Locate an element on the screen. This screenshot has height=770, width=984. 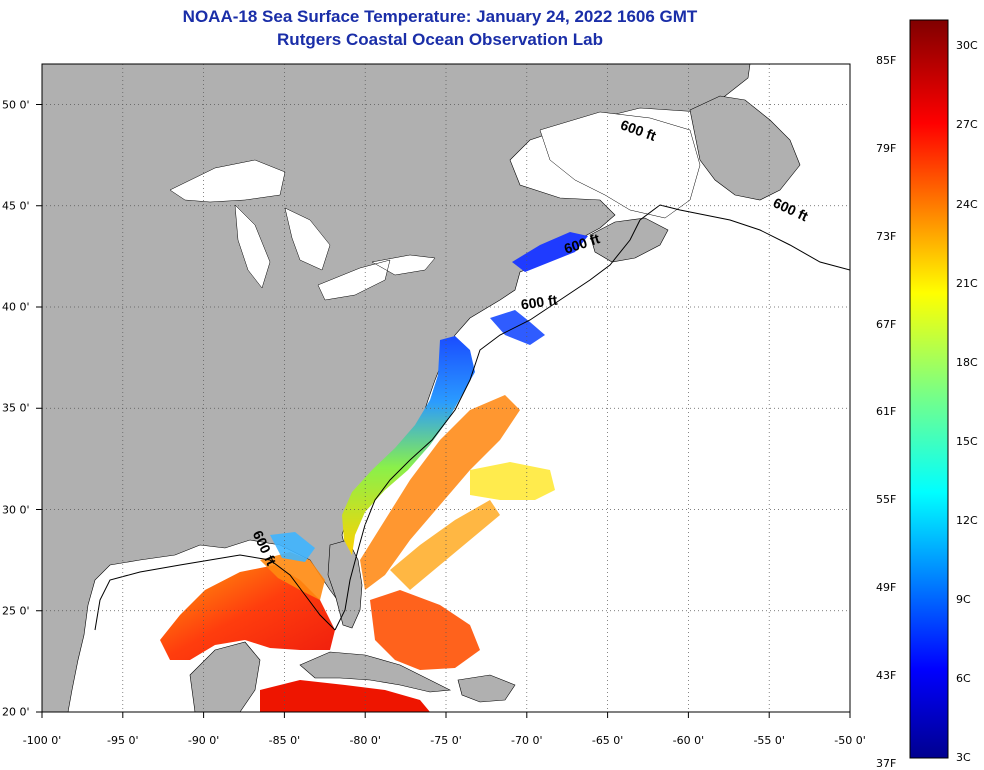
x-tick-label: -85 0' is located at coordinates (284, 740).